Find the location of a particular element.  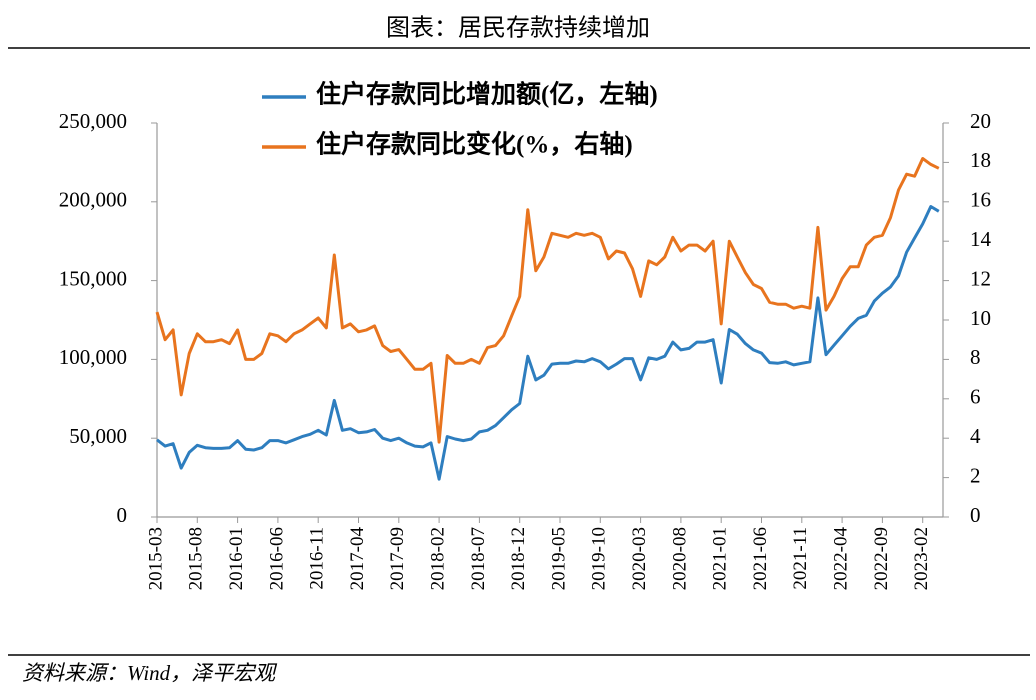

x-tick-label: 2020-08 is located at coordinates (679, 558).